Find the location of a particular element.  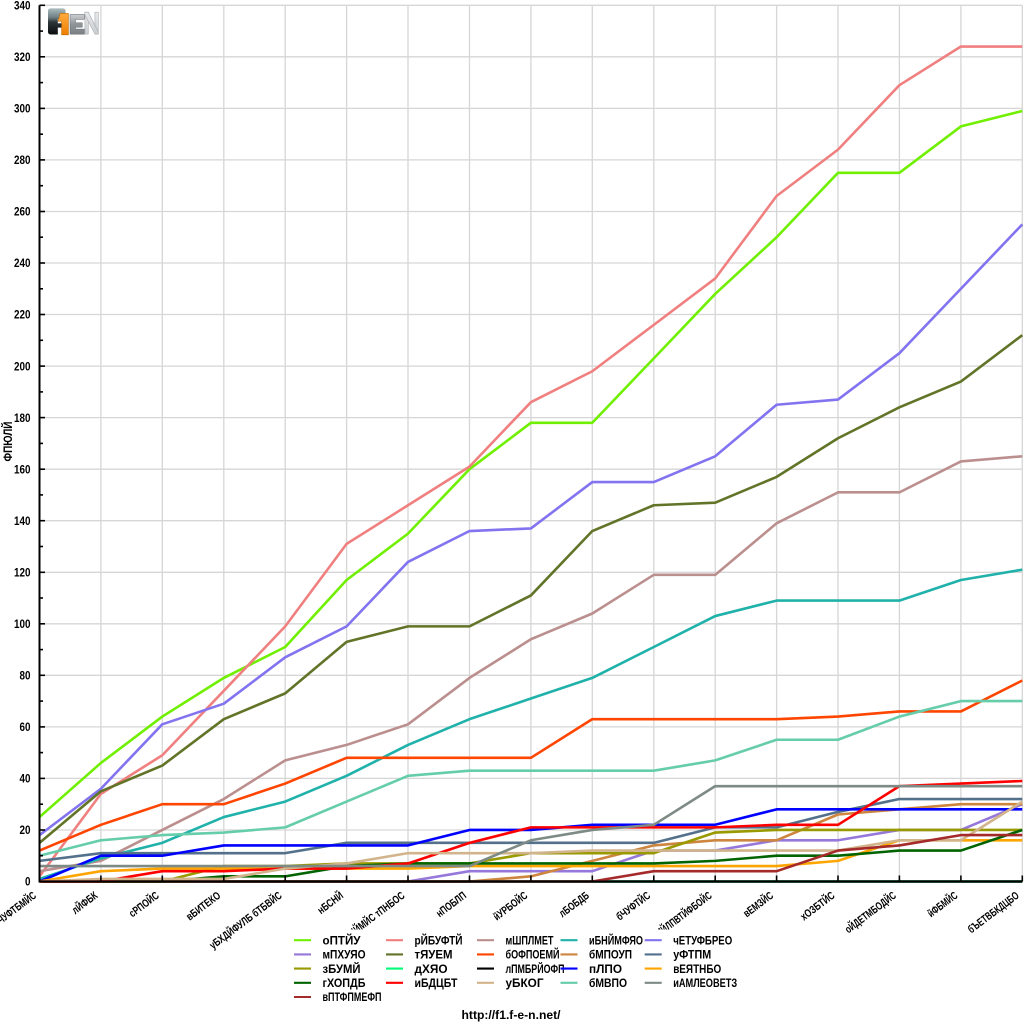

svg-text: иАМЛЕОВЕТЗ is located at coordinates (705, 984).